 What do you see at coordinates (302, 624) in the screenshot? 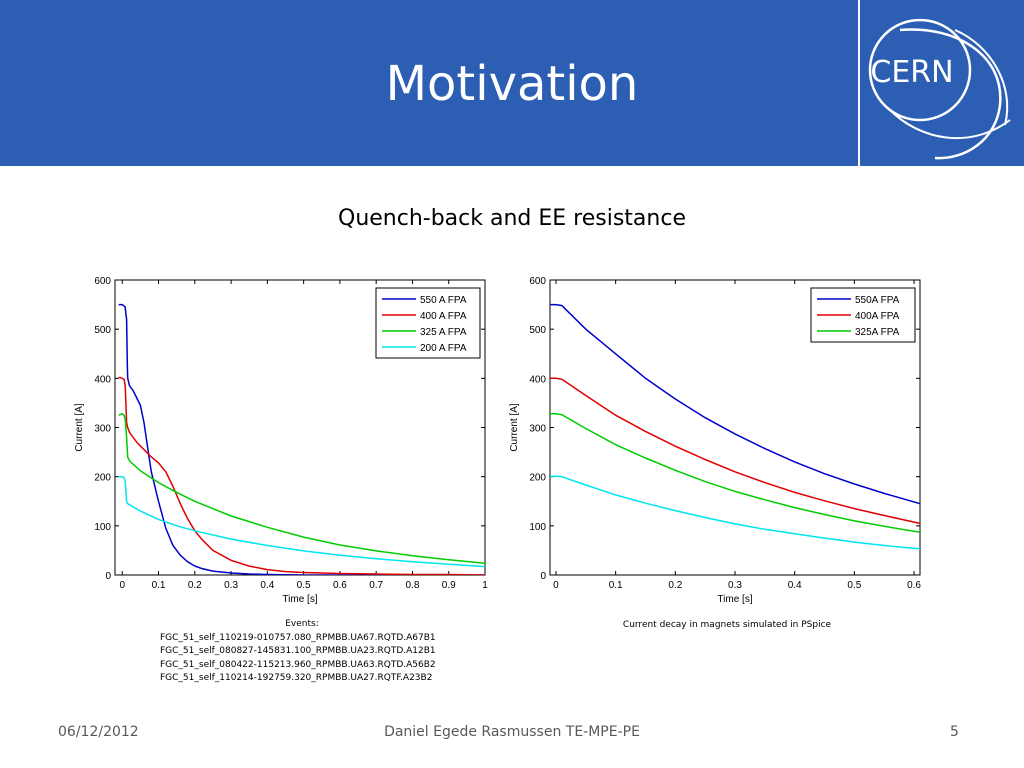
I see `events-caption-title: Events:` at bounding box center [302, 624].